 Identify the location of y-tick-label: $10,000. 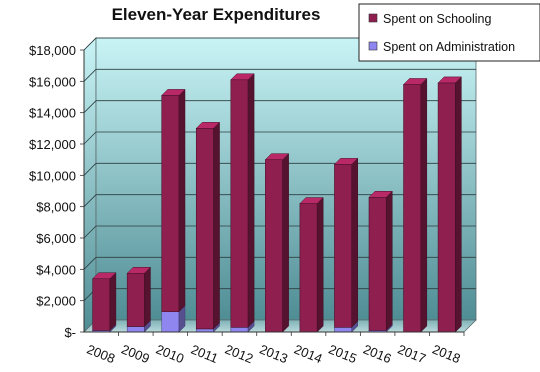
(52, 175).